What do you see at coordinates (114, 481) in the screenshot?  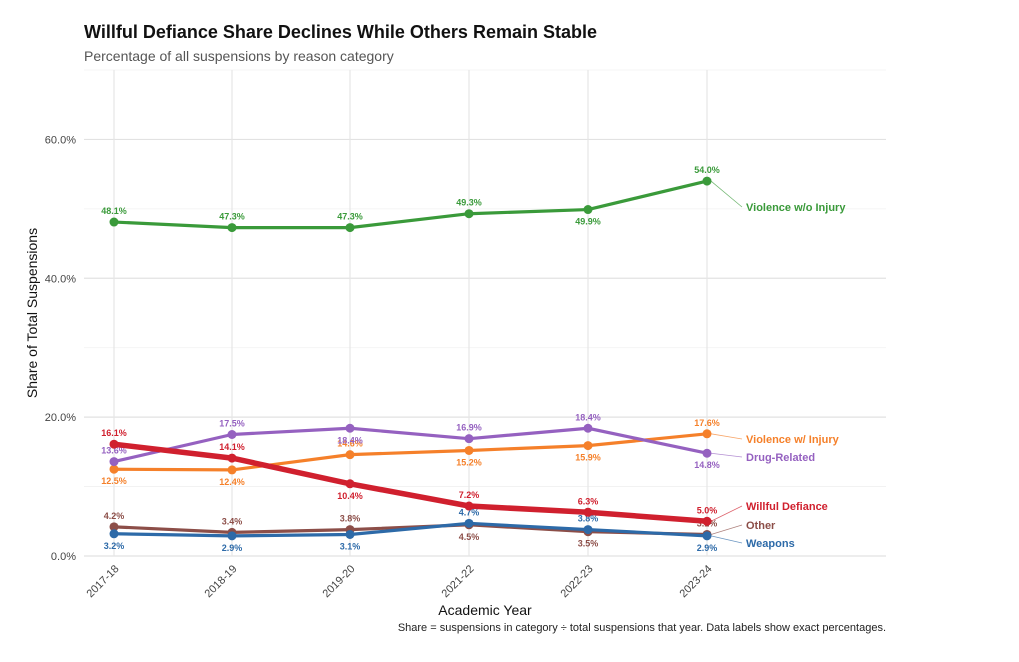 I see `data-label-violence-w-injury: 12.5%` at bounding box center [114, 481].